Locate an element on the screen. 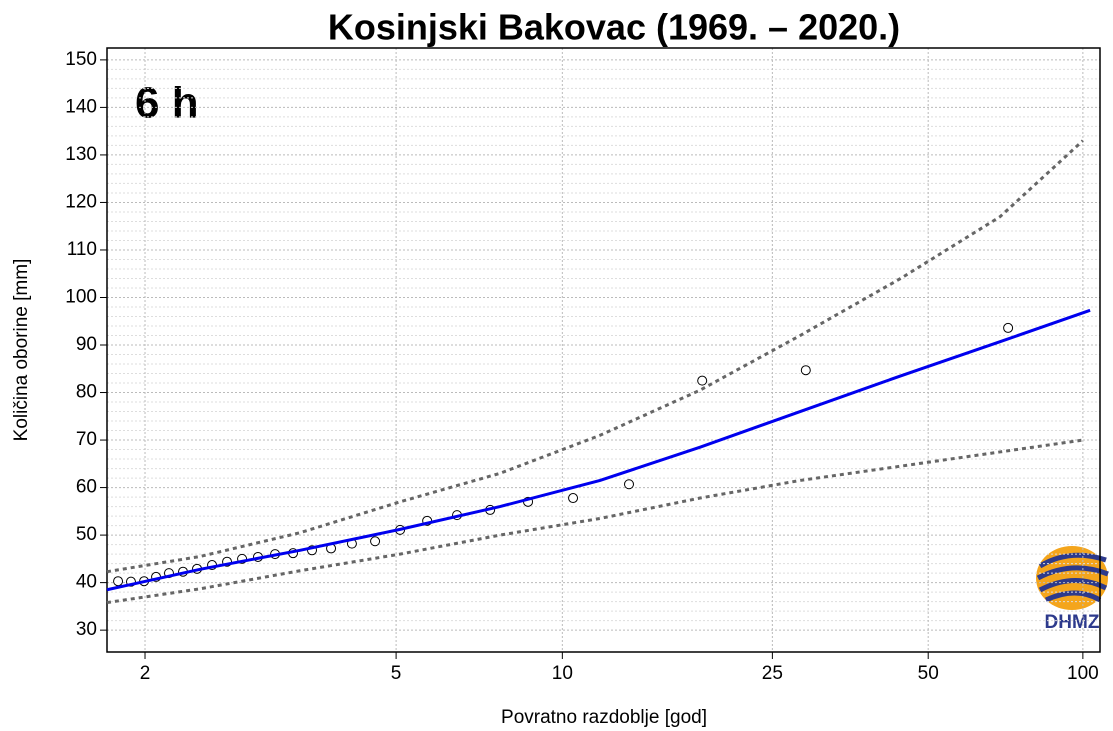 The width and height of the screenshot is (1113, 731). logo-stripes is located at coordinates (1072, 577).